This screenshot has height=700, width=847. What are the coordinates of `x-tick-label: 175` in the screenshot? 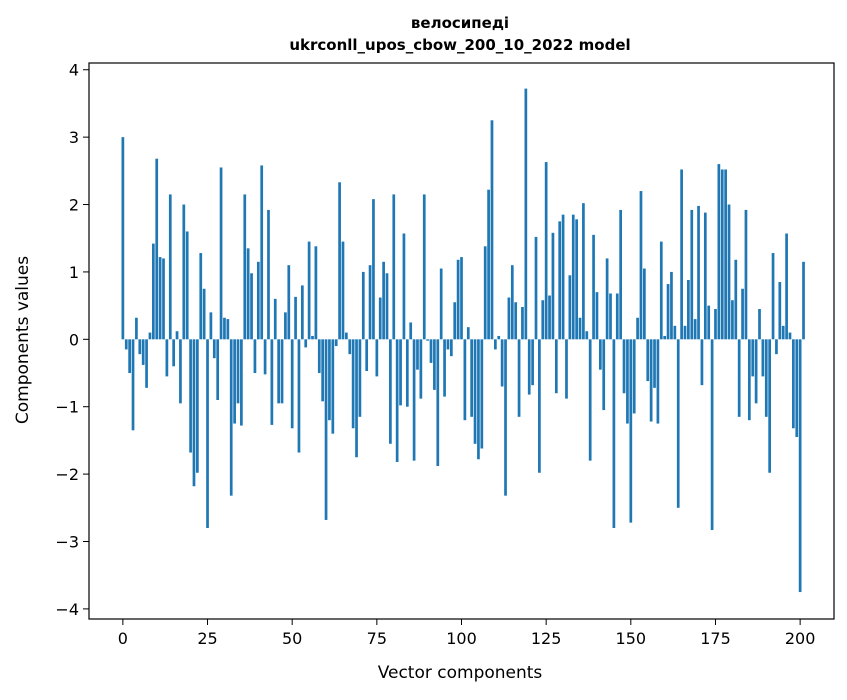 It's located at (715, 638).